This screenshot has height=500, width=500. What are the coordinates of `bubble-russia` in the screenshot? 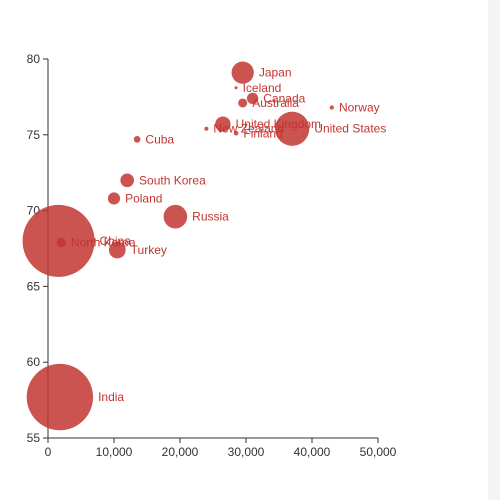 It's located at (175, 216).